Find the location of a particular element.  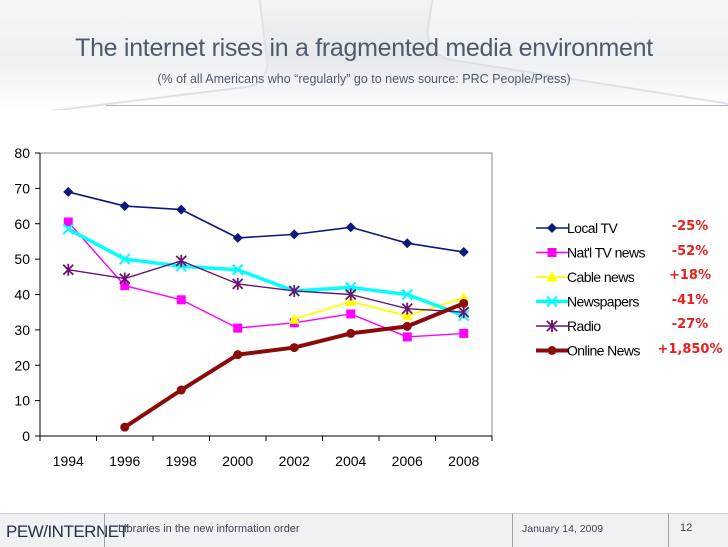

change-label-newspapers: -41% is located at coordinates (690, 300).